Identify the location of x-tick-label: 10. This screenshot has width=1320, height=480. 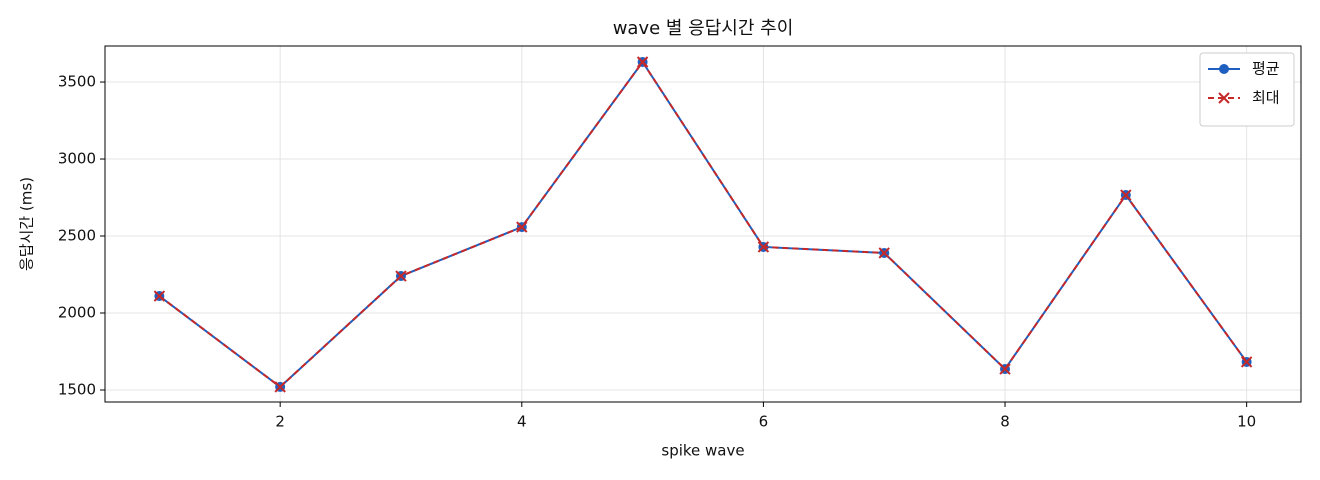
(1246, 422).